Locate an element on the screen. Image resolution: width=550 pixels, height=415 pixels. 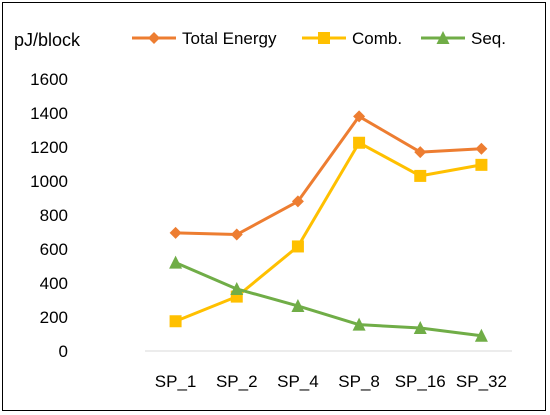
x-tick-label: SP_2 is located at coordinates (237, 381).